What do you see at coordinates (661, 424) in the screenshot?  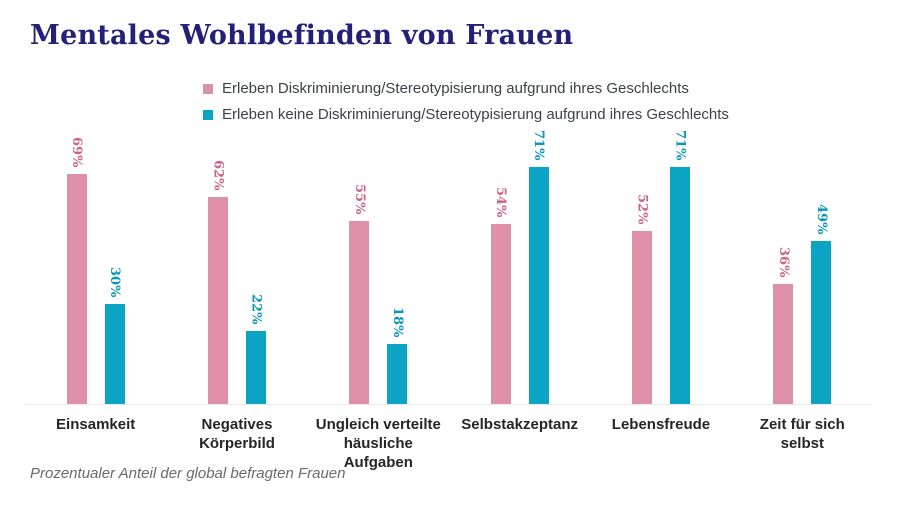 I see `category-label: Lebensfreude` at bounding box center [661, 424].